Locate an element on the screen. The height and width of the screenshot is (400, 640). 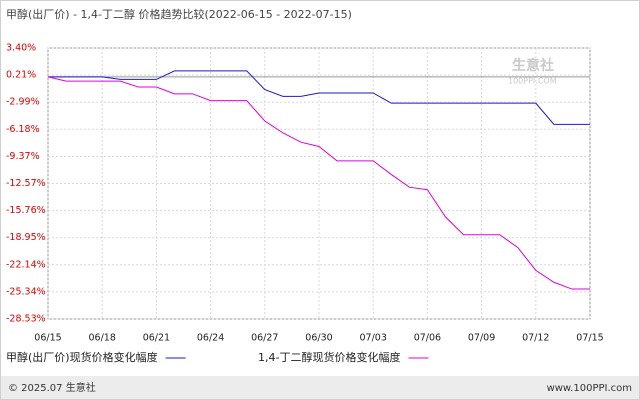
y-tick-label: -6.18% is located at coordinates (23, 129).